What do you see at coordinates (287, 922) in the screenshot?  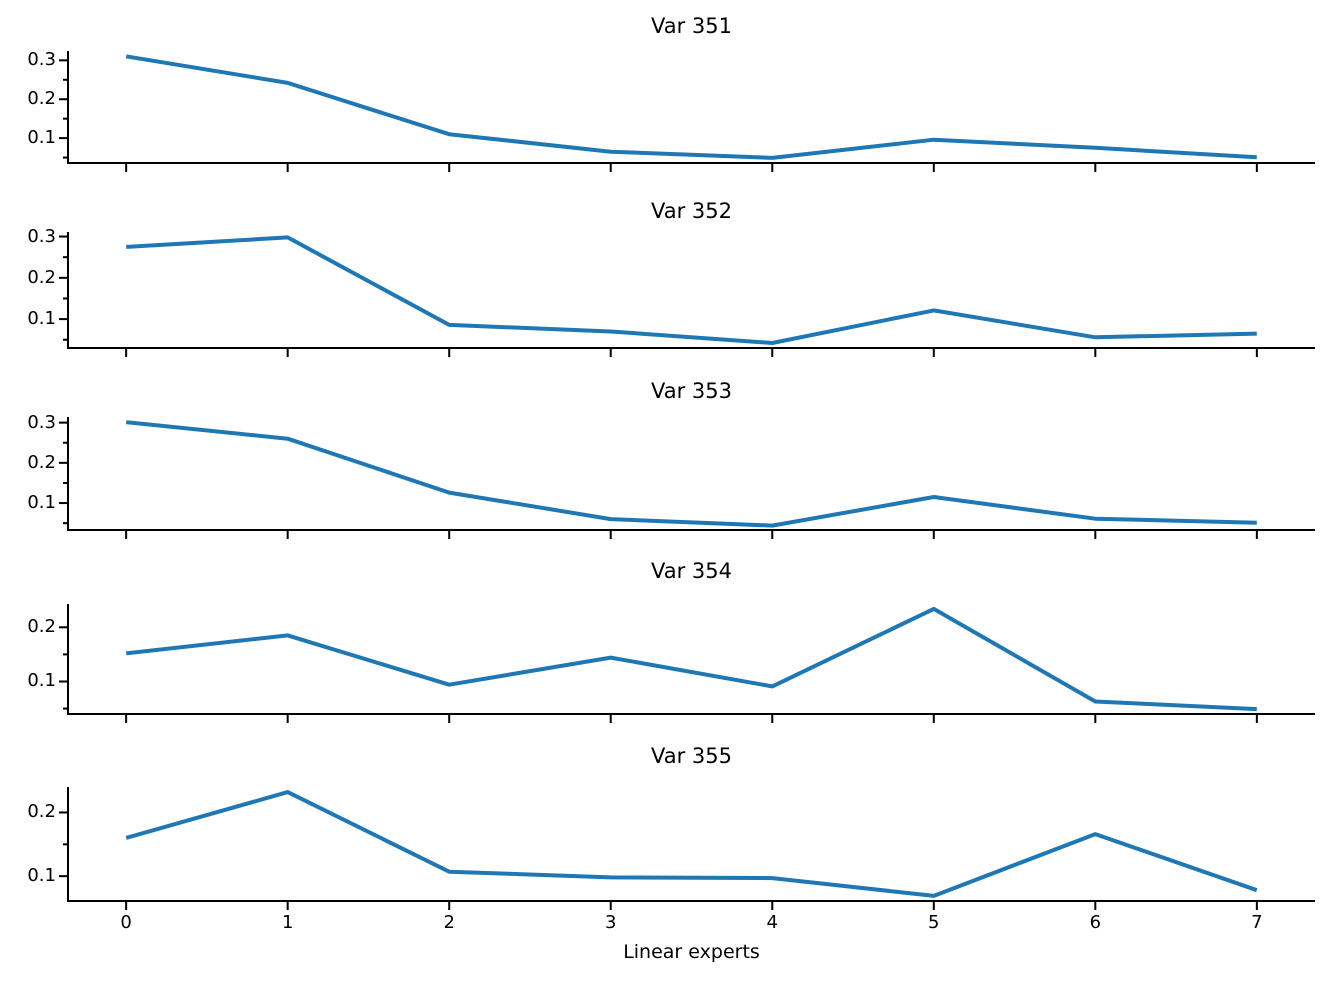 I see `x-tick-label: 1` at bounding box center [287, 922].